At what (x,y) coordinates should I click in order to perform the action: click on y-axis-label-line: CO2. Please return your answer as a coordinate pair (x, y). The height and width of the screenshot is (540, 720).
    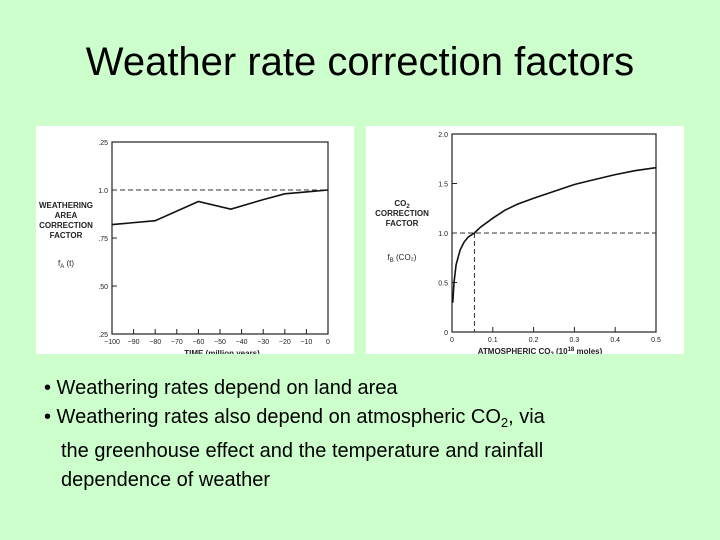
    Looking at the image, I should click on (402, 204).